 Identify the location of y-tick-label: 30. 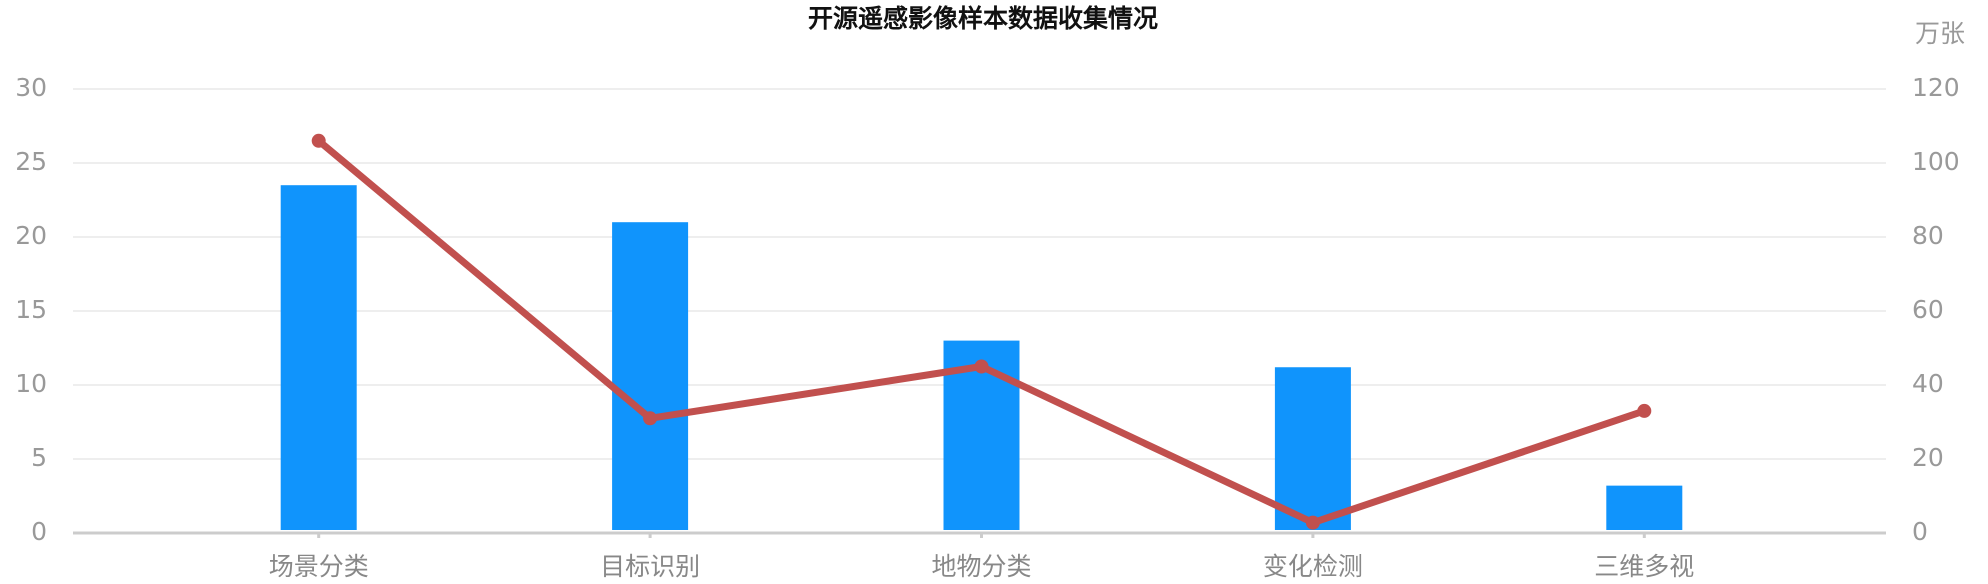
(31, 87).